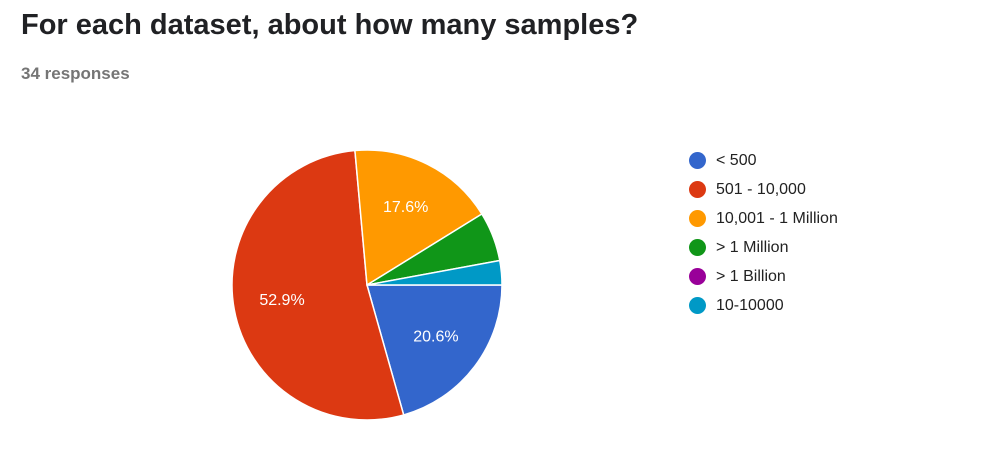  What do you see at coordinates (751, 276) in the screenshot?
I see `legend-label: > 1 Billion` at bounding box center [751, 276].